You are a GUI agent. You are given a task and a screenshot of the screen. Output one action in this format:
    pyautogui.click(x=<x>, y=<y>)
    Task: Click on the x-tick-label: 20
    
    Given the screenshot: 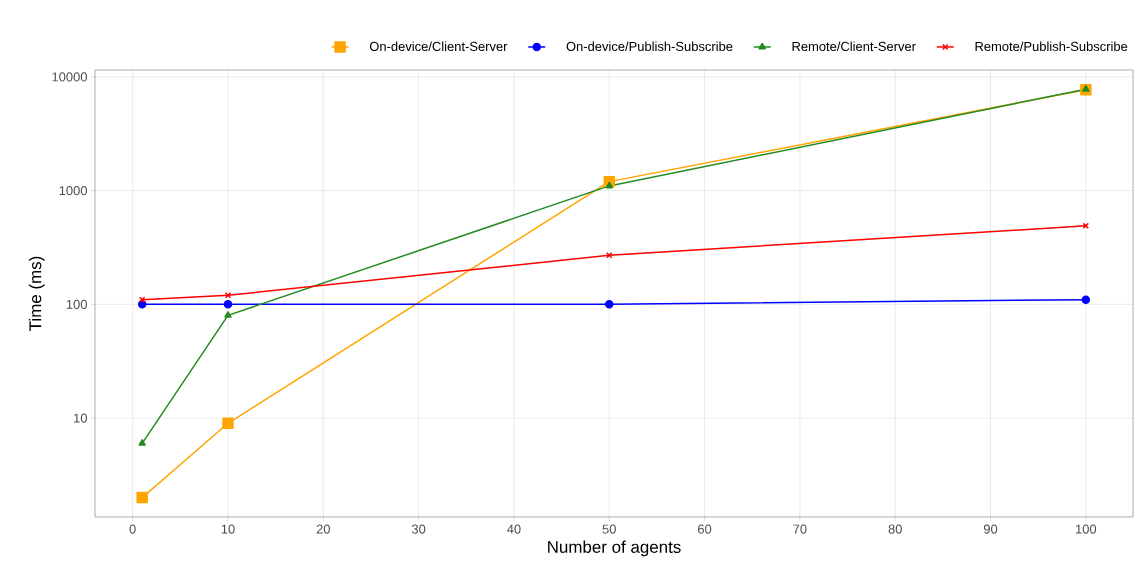 What is the action you would take?
    pyautogui.click(x=323, y=529)
    